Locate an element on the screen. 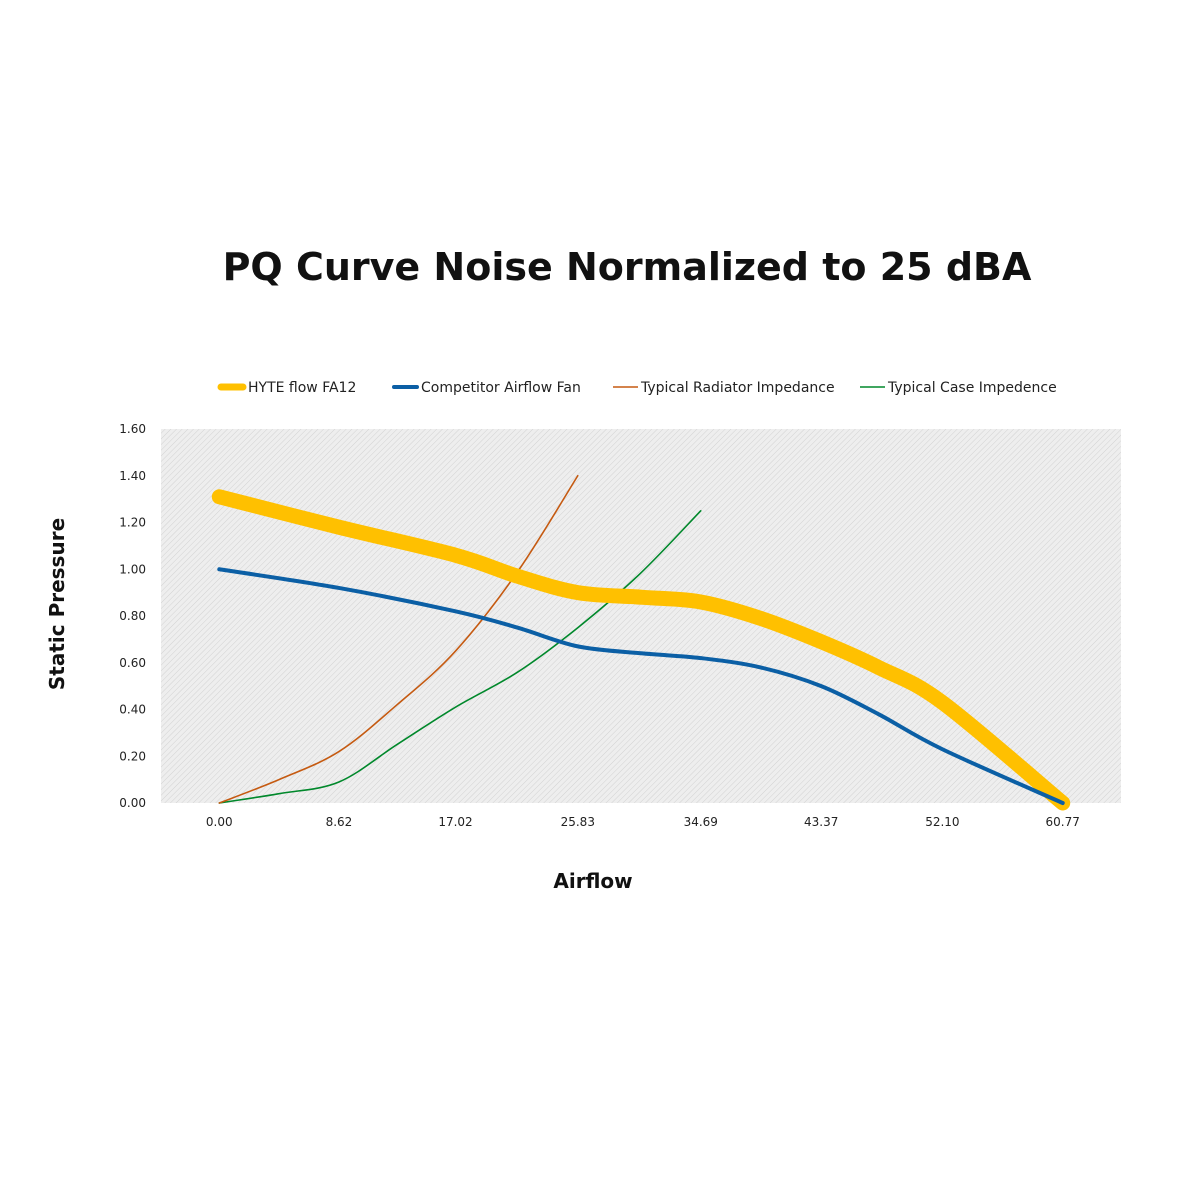  series-line-competitor is located at coordinates (641, 686).